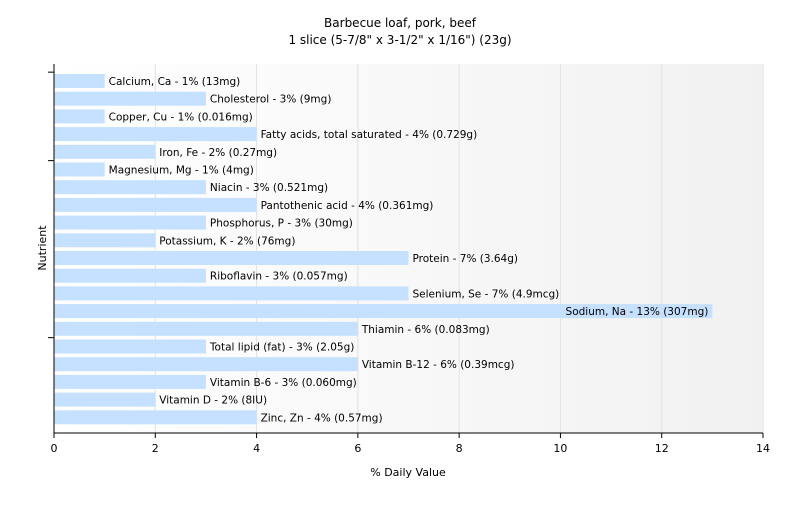 The height and width of the screenshot is (505, 800). I want to click on chart-subtitle: 1 slice (5-7/8" x 3-1/2" x 1/16") (23g), so click(399, 40).